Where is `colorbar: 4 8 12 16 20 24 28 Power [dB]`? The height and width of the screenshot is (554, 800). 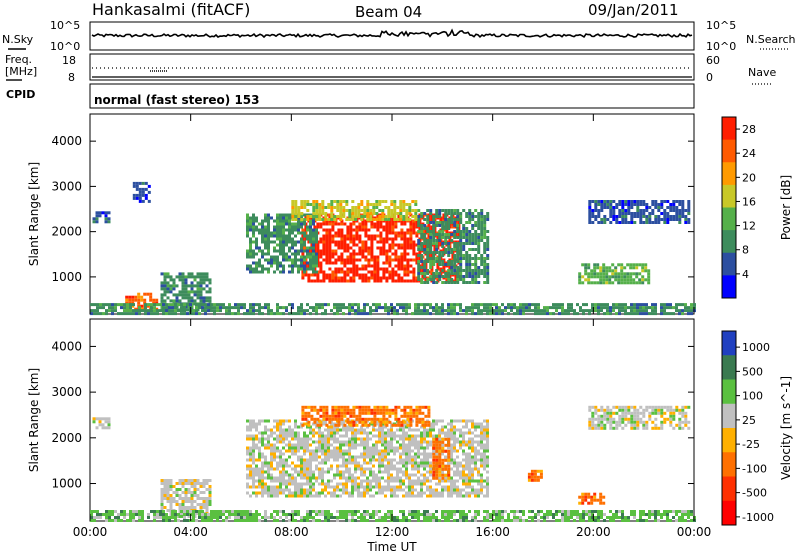 colorbar: 4 8 12 16 20 24 28 Power [dB] is located at coordinates (757, 207).